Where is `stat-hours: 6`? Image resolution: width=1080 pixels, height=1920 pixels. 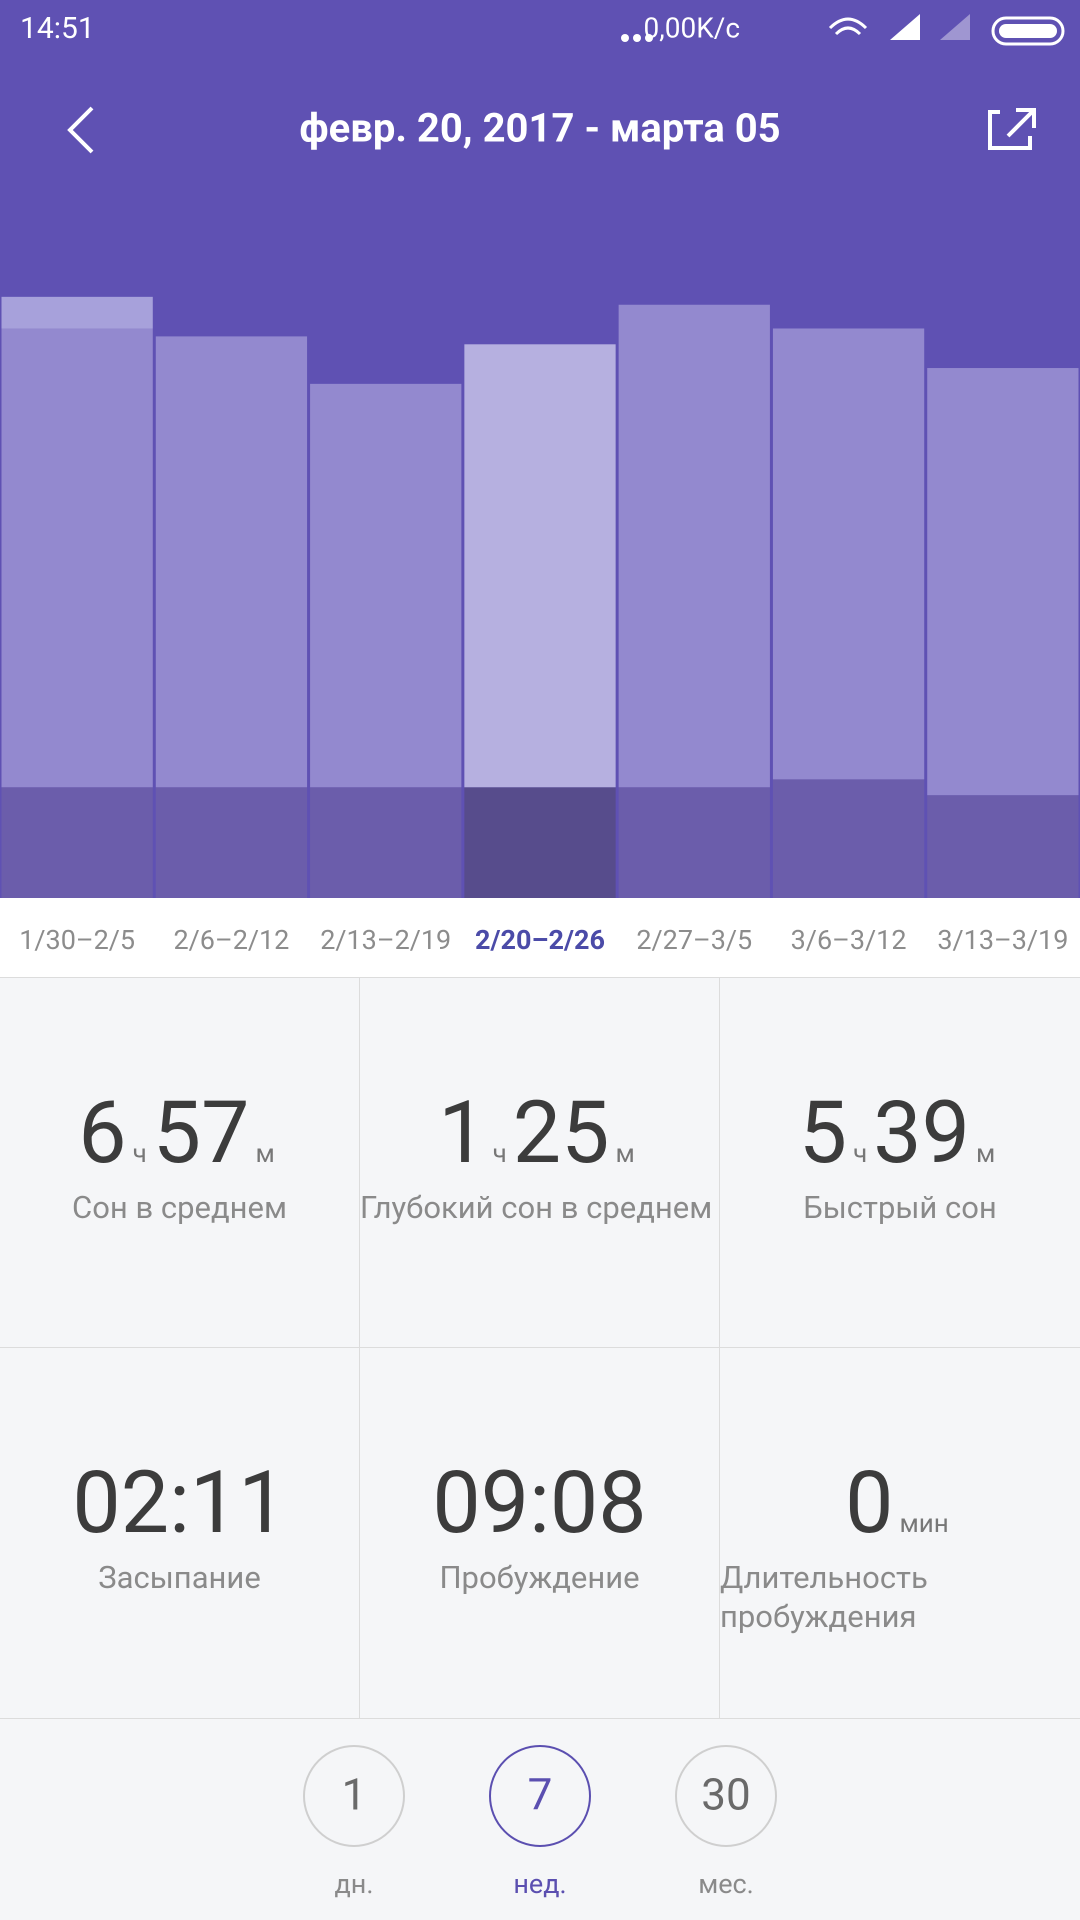 stat-hours: 6 is located at coordinates (102, 1132).